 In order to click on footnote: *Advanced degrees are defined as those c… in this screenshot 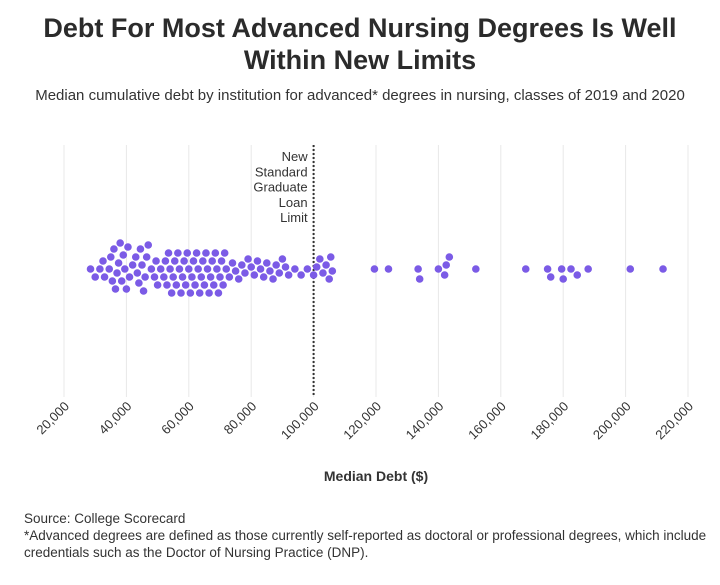, I will do `click(365, 544)`.